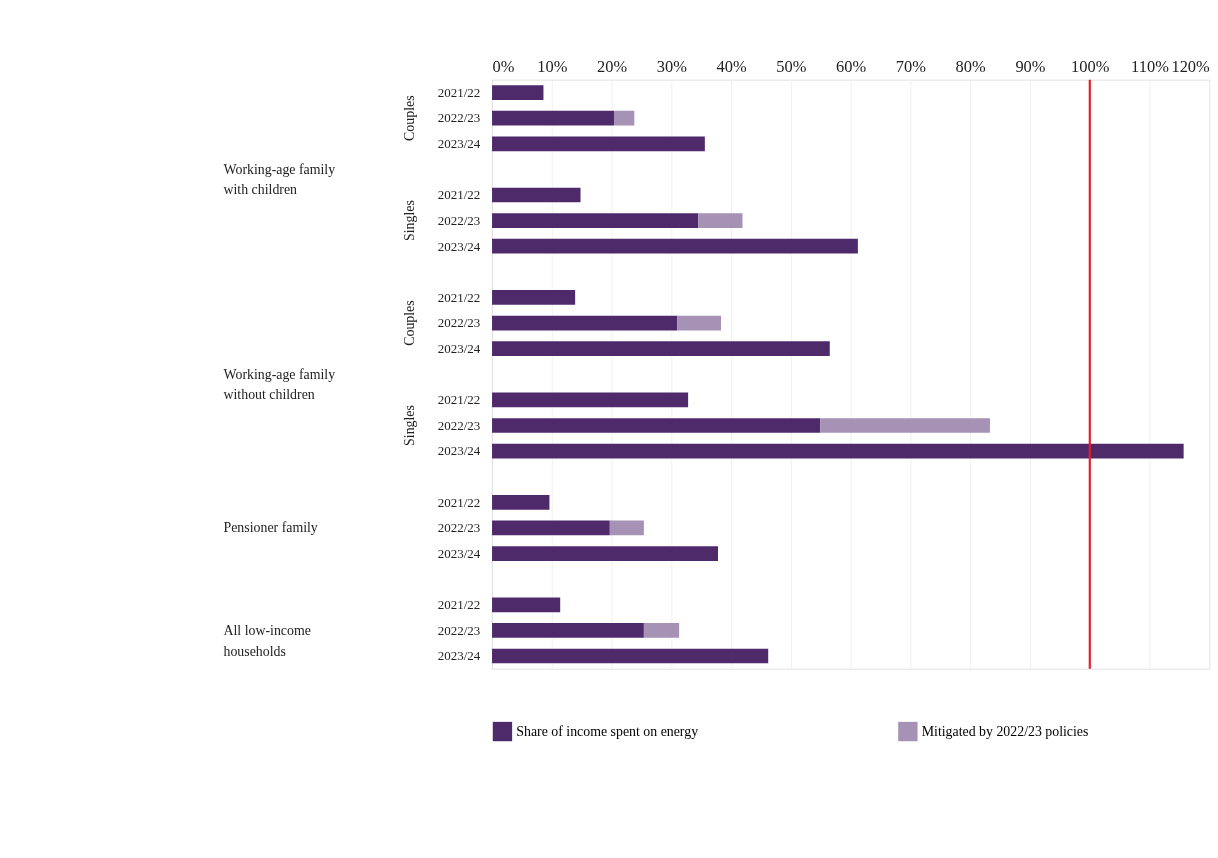 The height and width of the screenshot is (858, 1218). What do you see at coordinates (607, 731) in the screenshot?
I see `legend-label: Share of income spent on energy` at bounding box center [607, 731].